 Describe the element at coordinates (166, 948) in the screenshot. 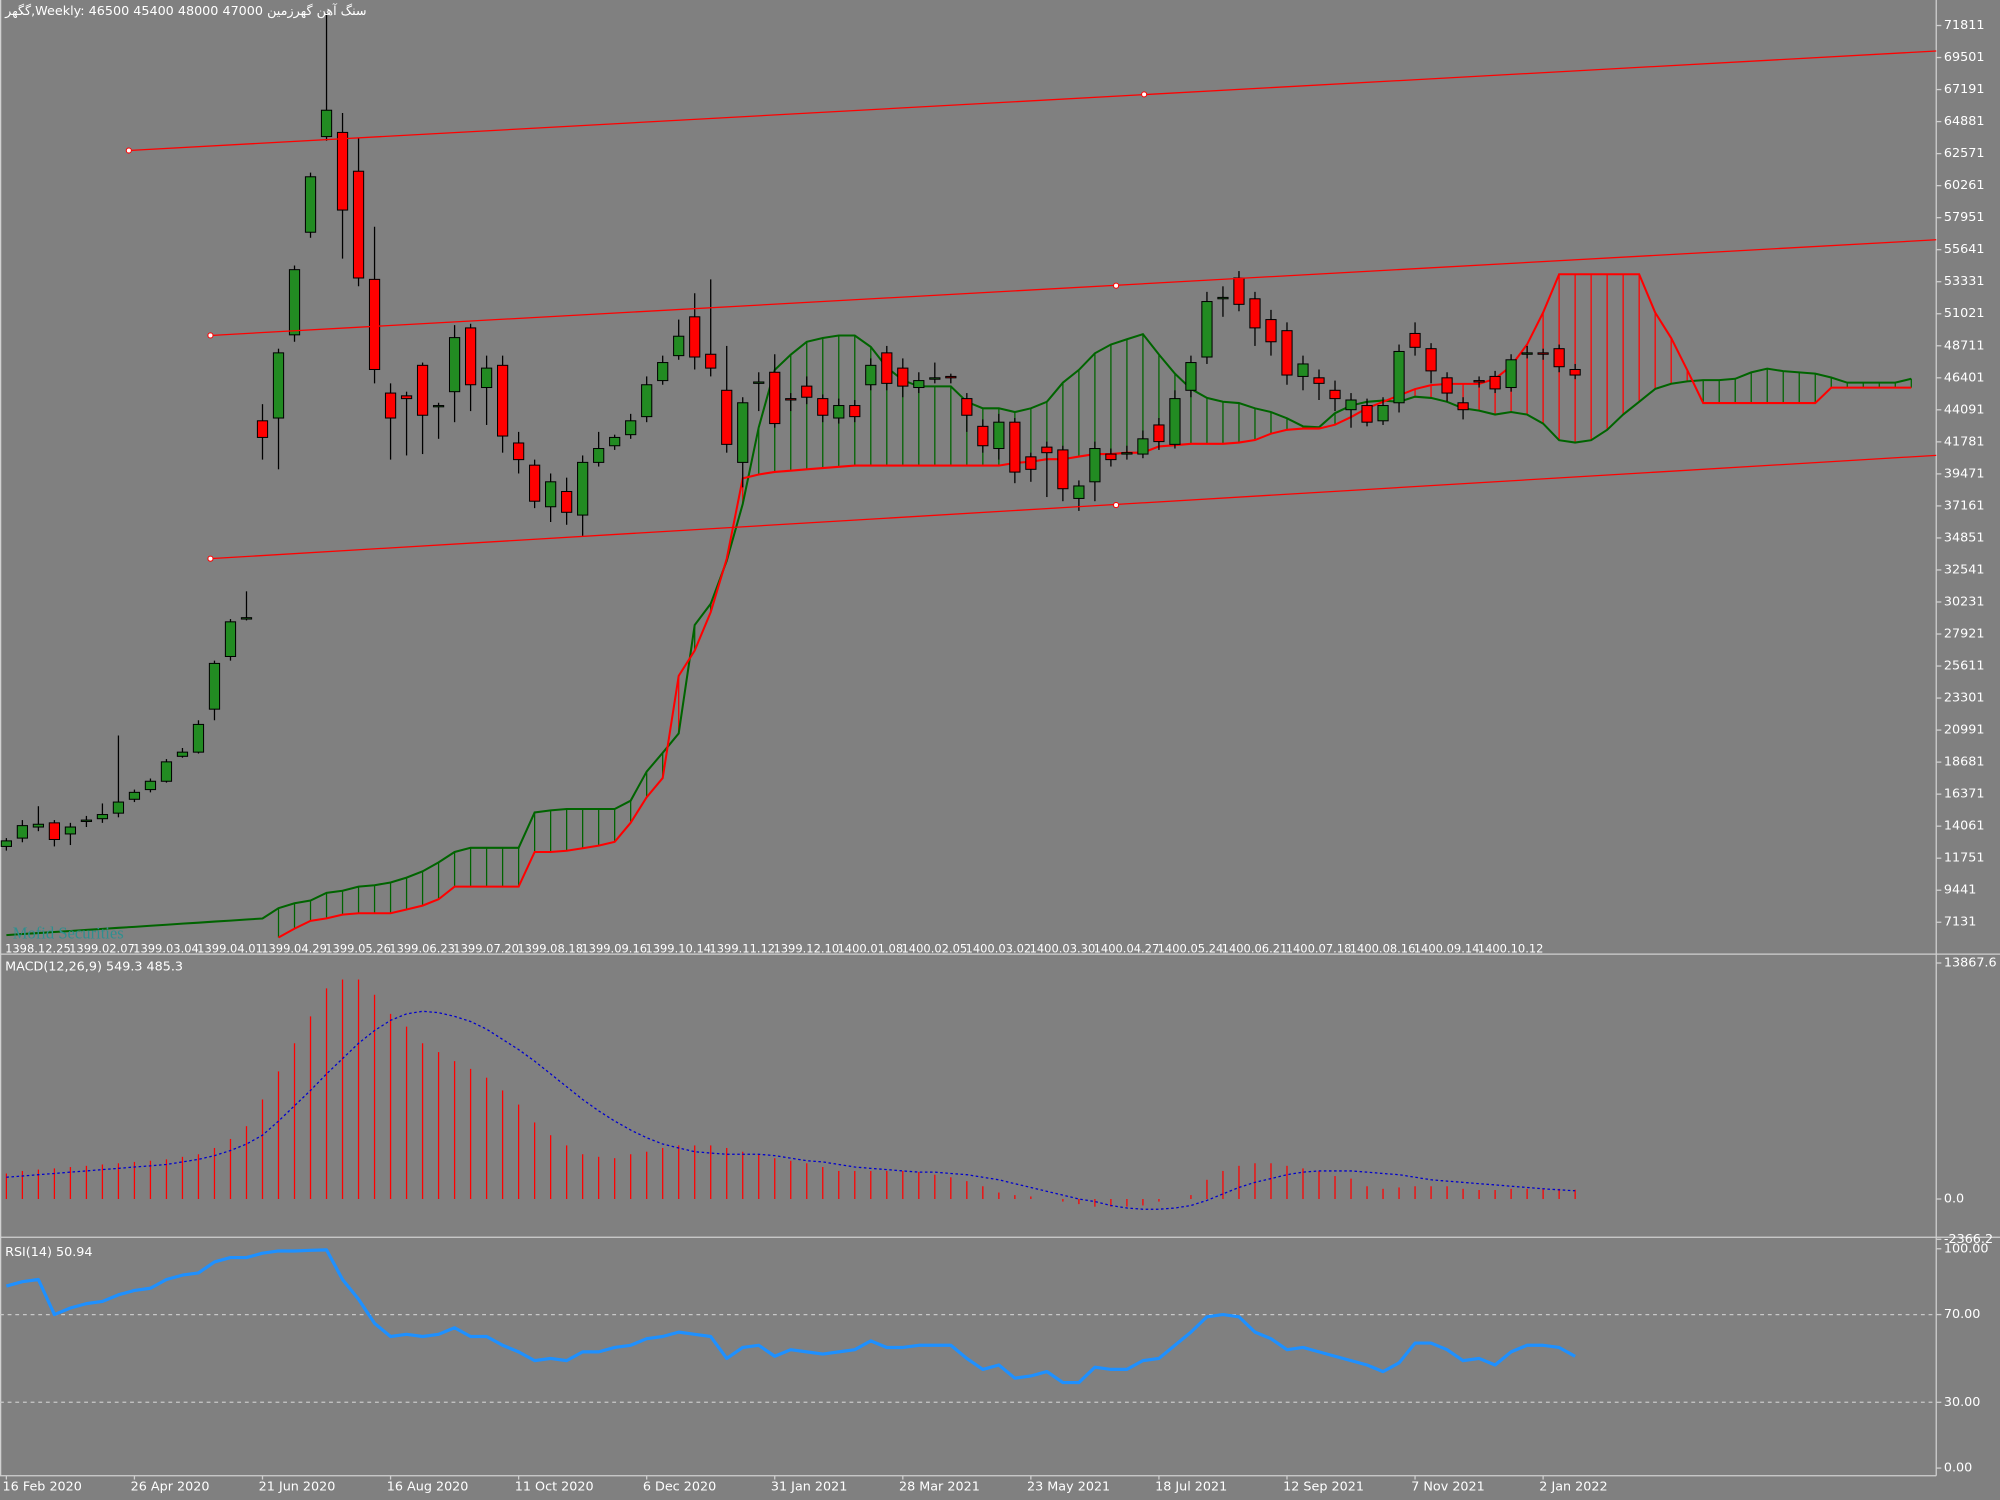

I see `x-tick-label: 1399.03.04` at that location.